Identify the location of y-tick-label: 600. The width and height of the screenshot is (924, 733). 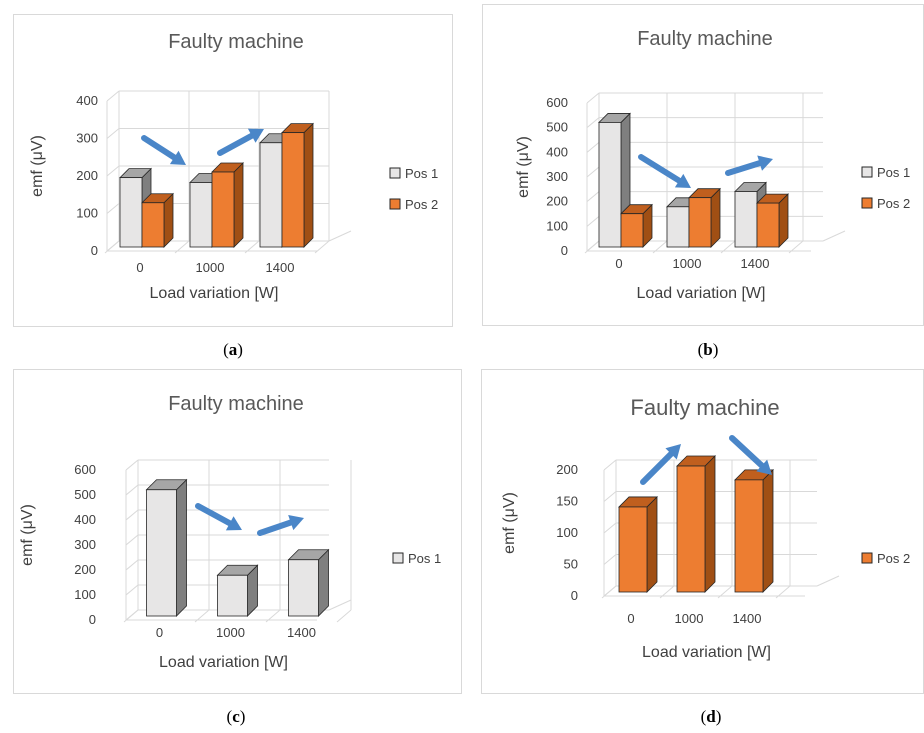
(557, 102).